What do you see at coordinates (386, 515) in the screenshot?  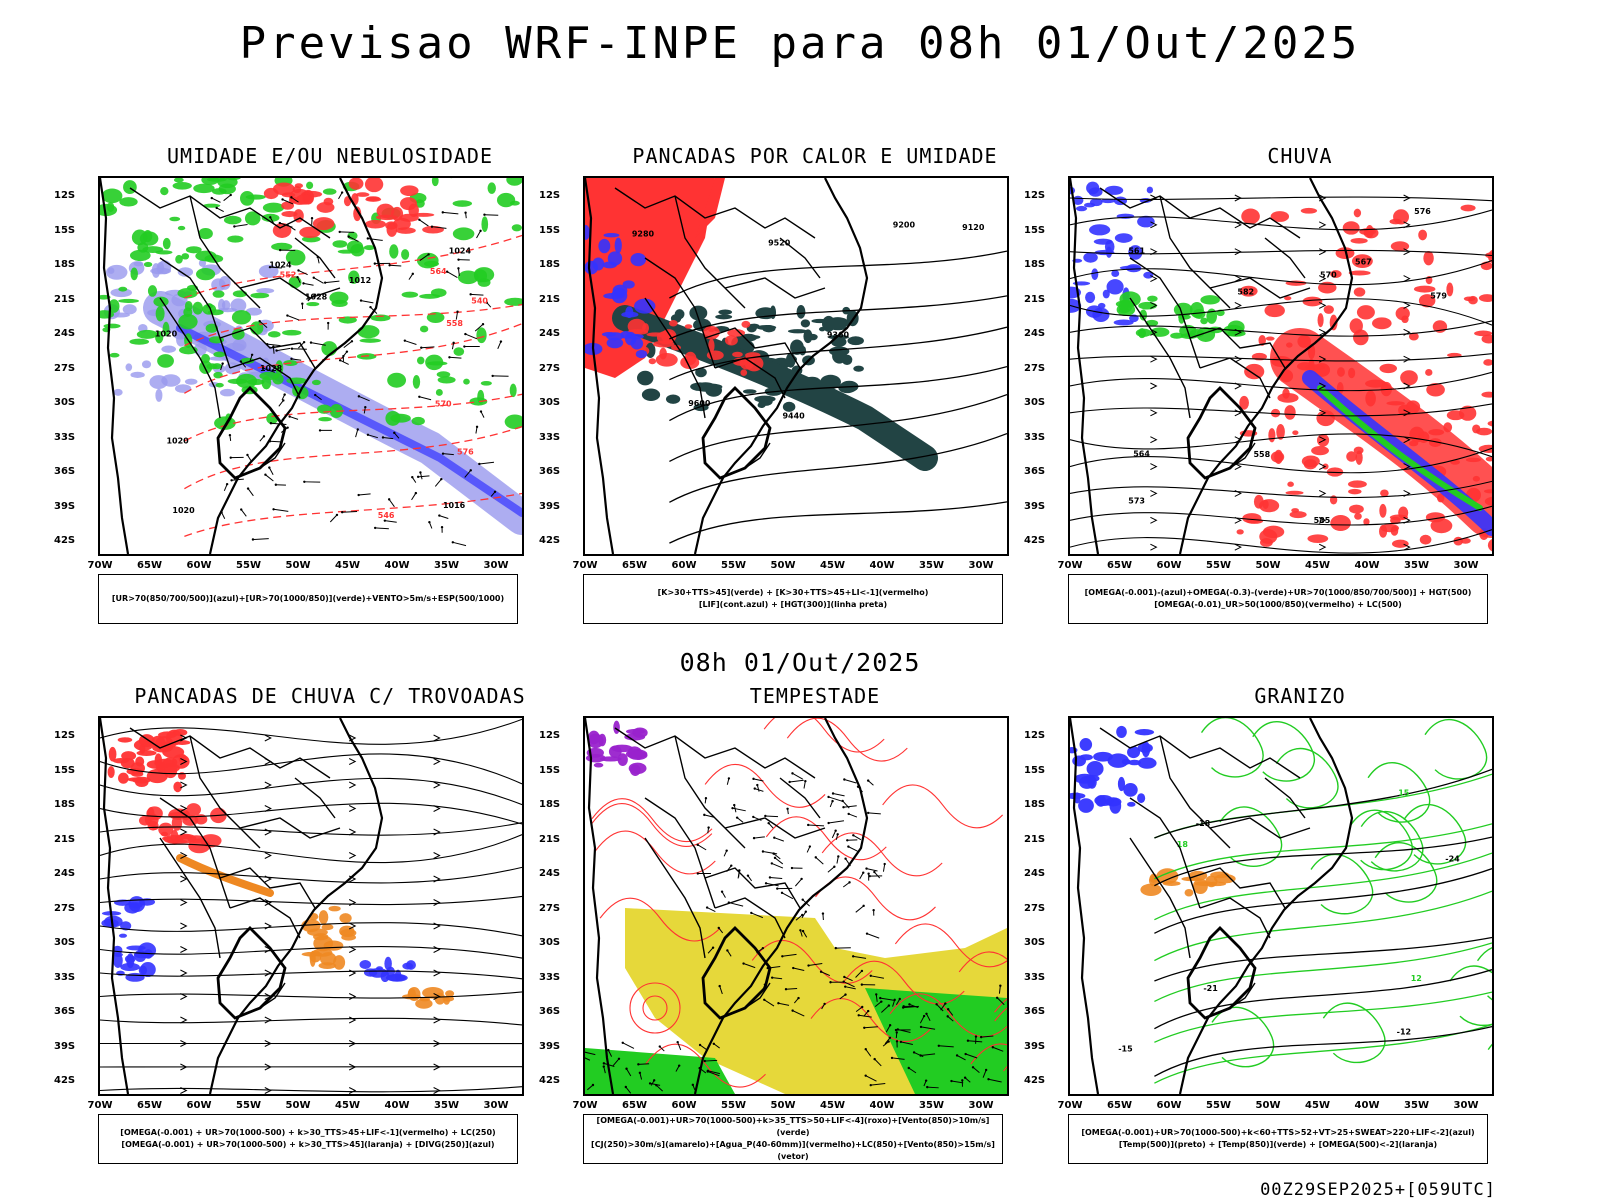 I see `contour-label: 546` at bounding box center [386, 515].